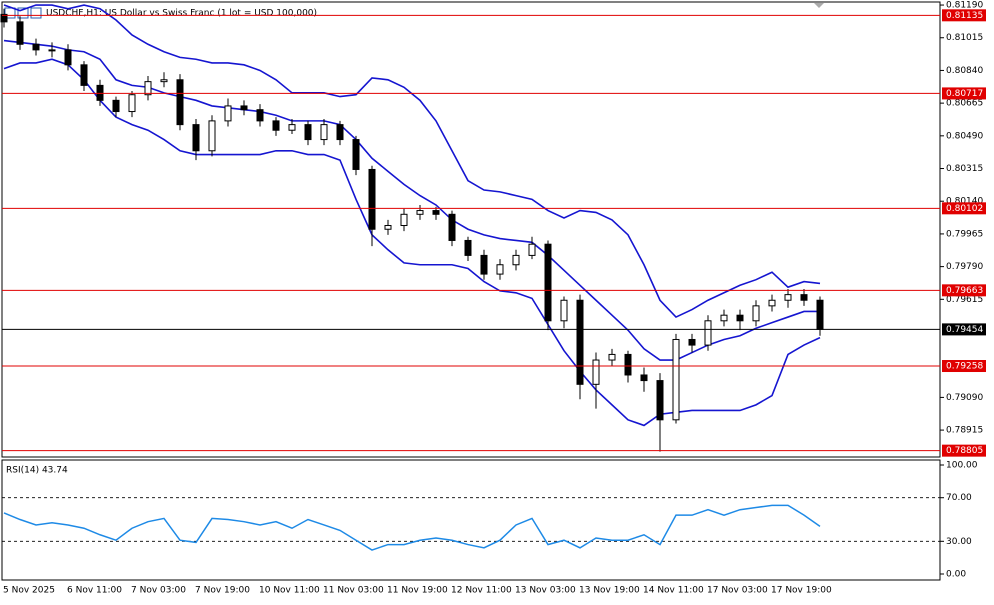 The height and width of the screenshot is (605, 994). I want to click on y-tick-label: 0.80665, so click(964, 104).